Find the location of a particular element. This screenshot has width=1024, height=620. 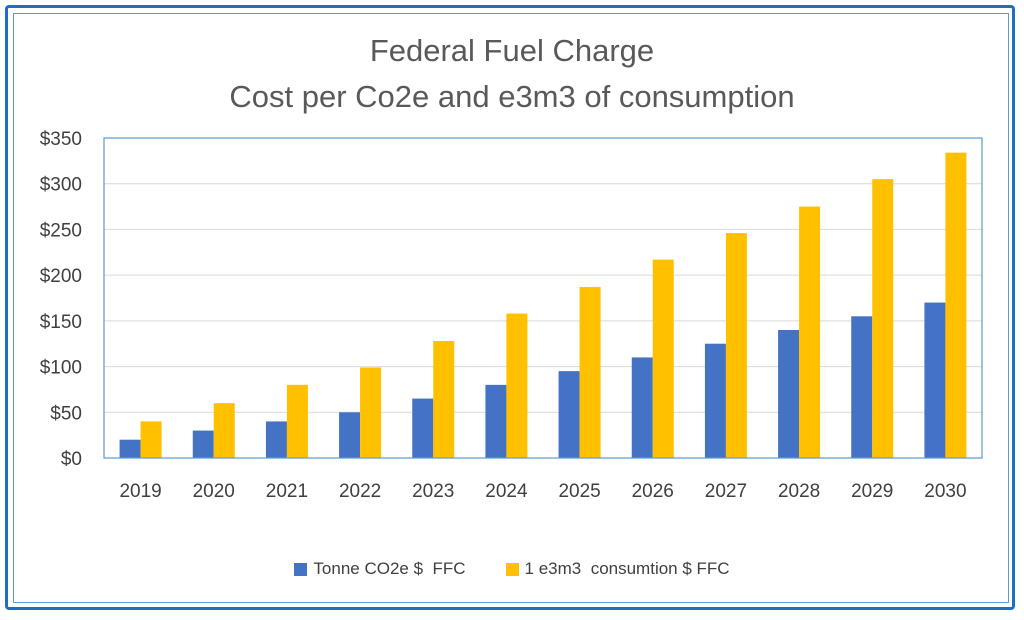

y-tick-label: $50 is located at coordinates (66, 413).